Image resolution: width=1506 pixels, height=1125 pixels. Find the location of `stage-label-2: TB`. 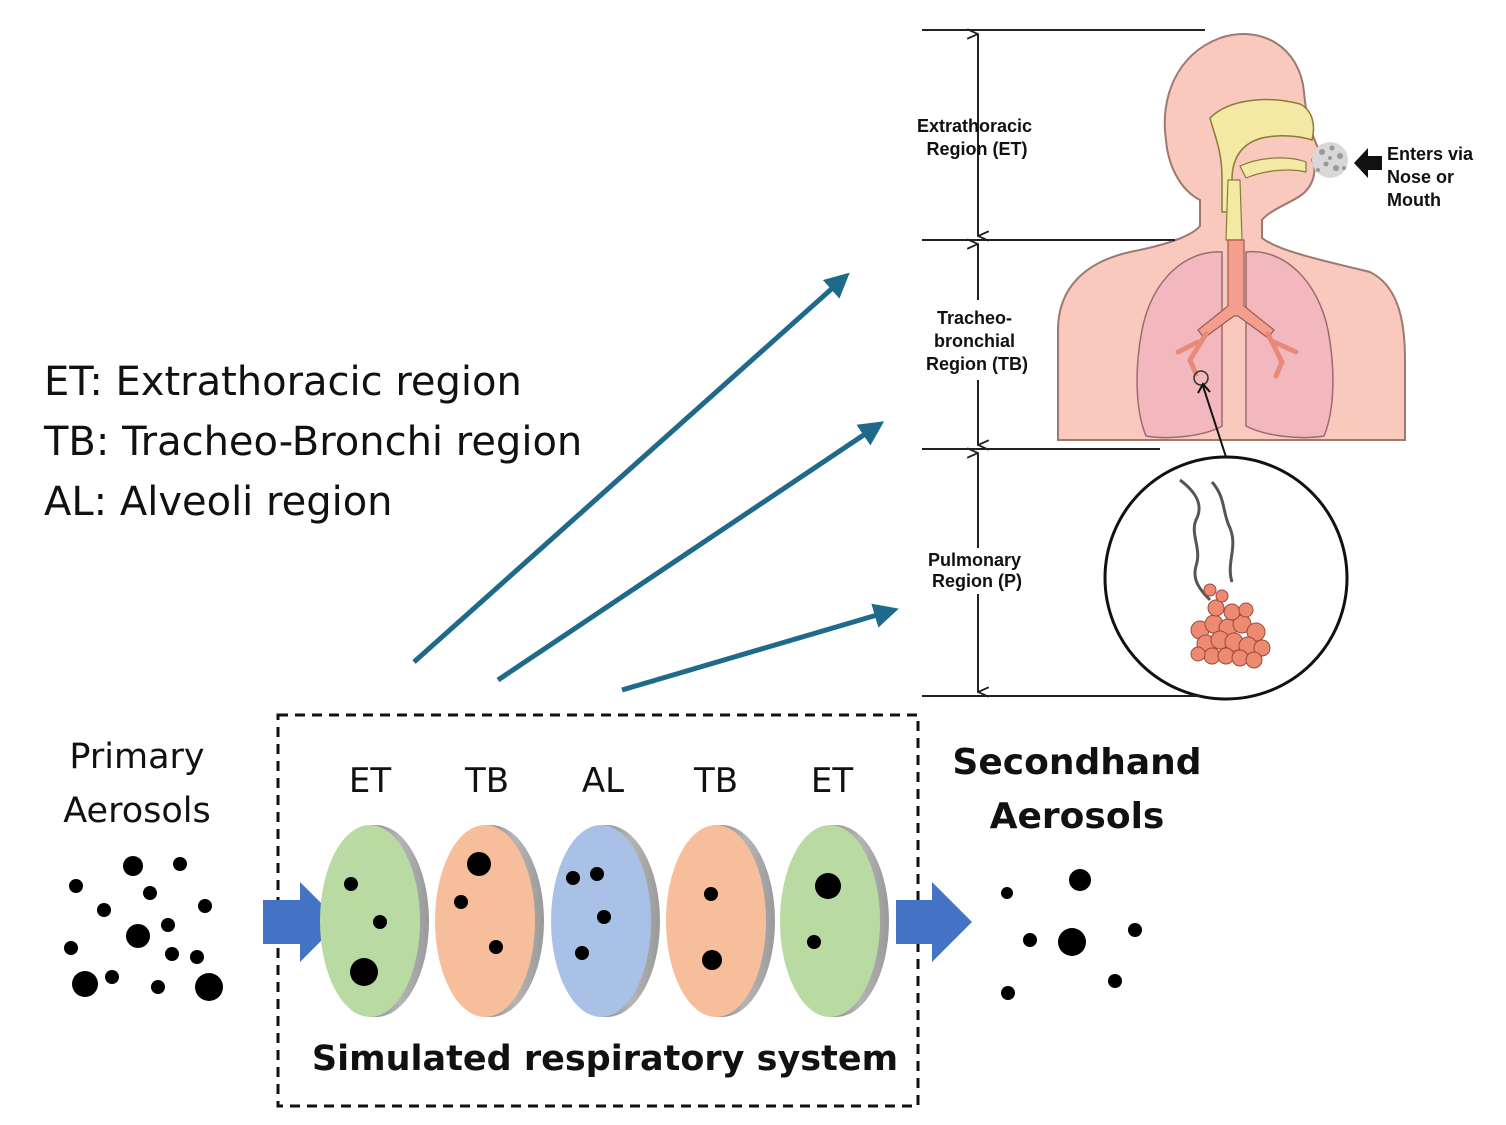

stage-label-2: TB is located at coordinates (486, 781).